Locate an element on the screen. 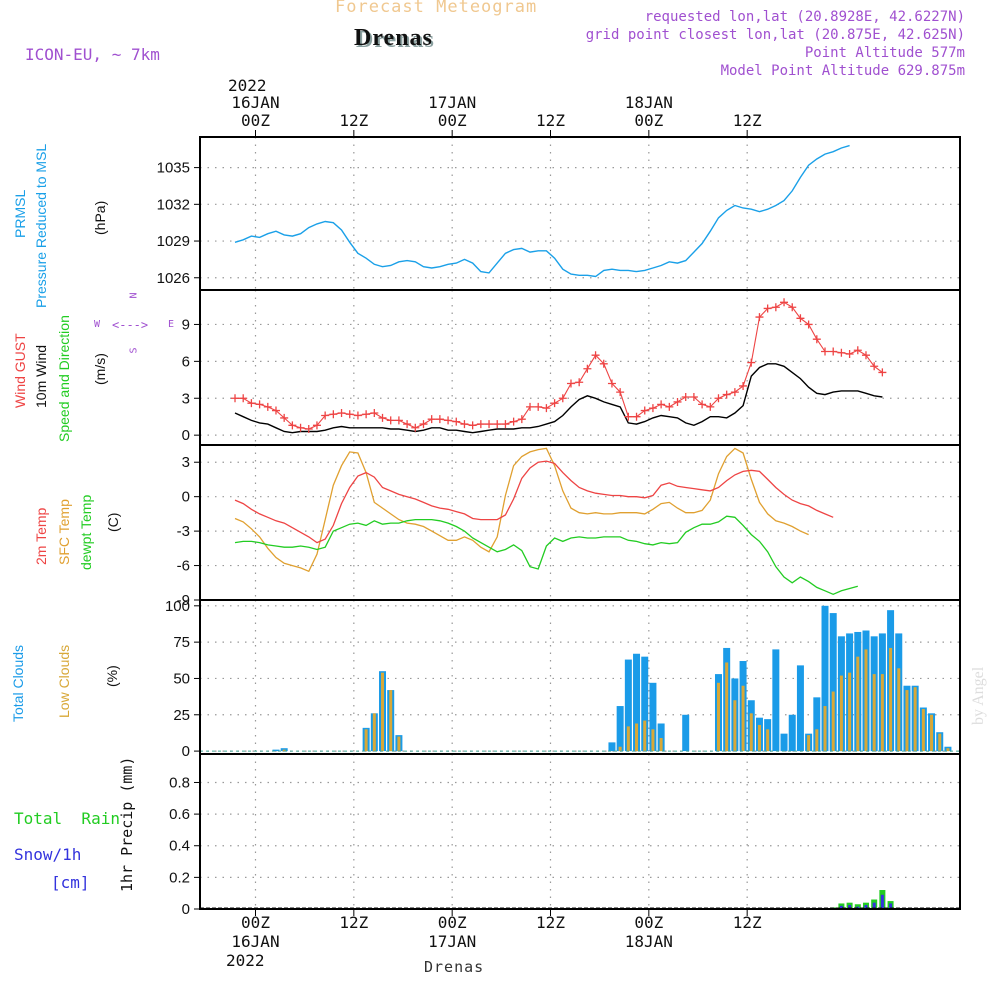 This screenshot has height=1000, width=1000. top-hour-label: 12Z is located at coordinates (747, 120).